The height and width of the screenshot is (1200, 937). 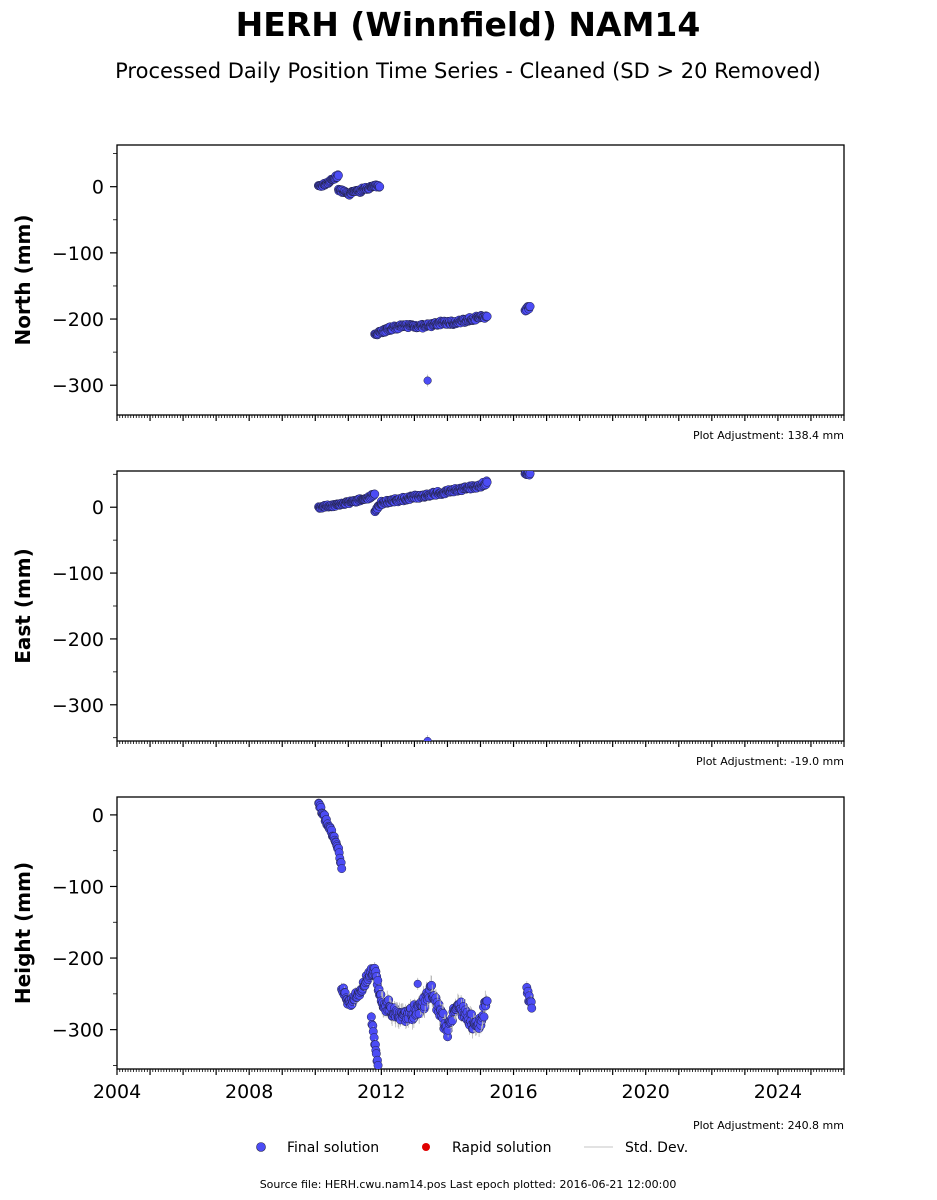 I want to click on x-tick-label: 2024, so click(x=778, y=1092).